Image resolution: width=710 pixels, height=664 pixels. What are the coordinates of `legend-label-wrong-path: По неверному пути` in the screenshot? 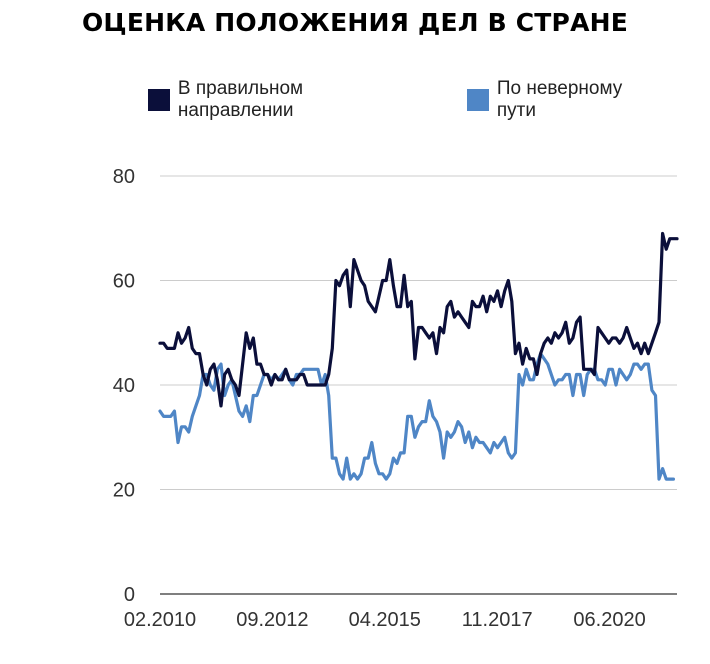 It's located at (559, 99).